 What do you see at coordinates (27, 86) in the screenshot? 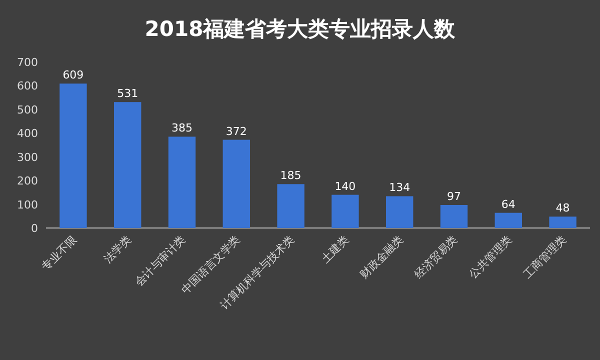
I see `y-tick-label: 600` at bounding box center [27, 86].